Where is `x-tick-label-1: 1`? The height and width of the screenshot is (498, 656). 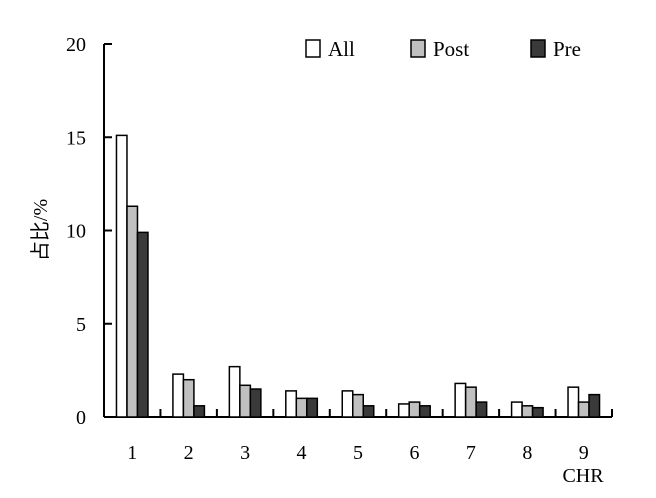 x-tick-label-1: 1 is located at coordinates (132, 453).